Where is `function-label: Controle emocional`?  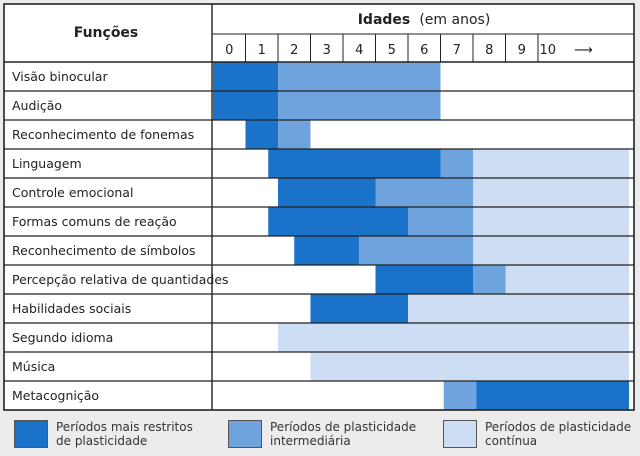
function-label: Controle emocional is located at coordinates (72, 192).